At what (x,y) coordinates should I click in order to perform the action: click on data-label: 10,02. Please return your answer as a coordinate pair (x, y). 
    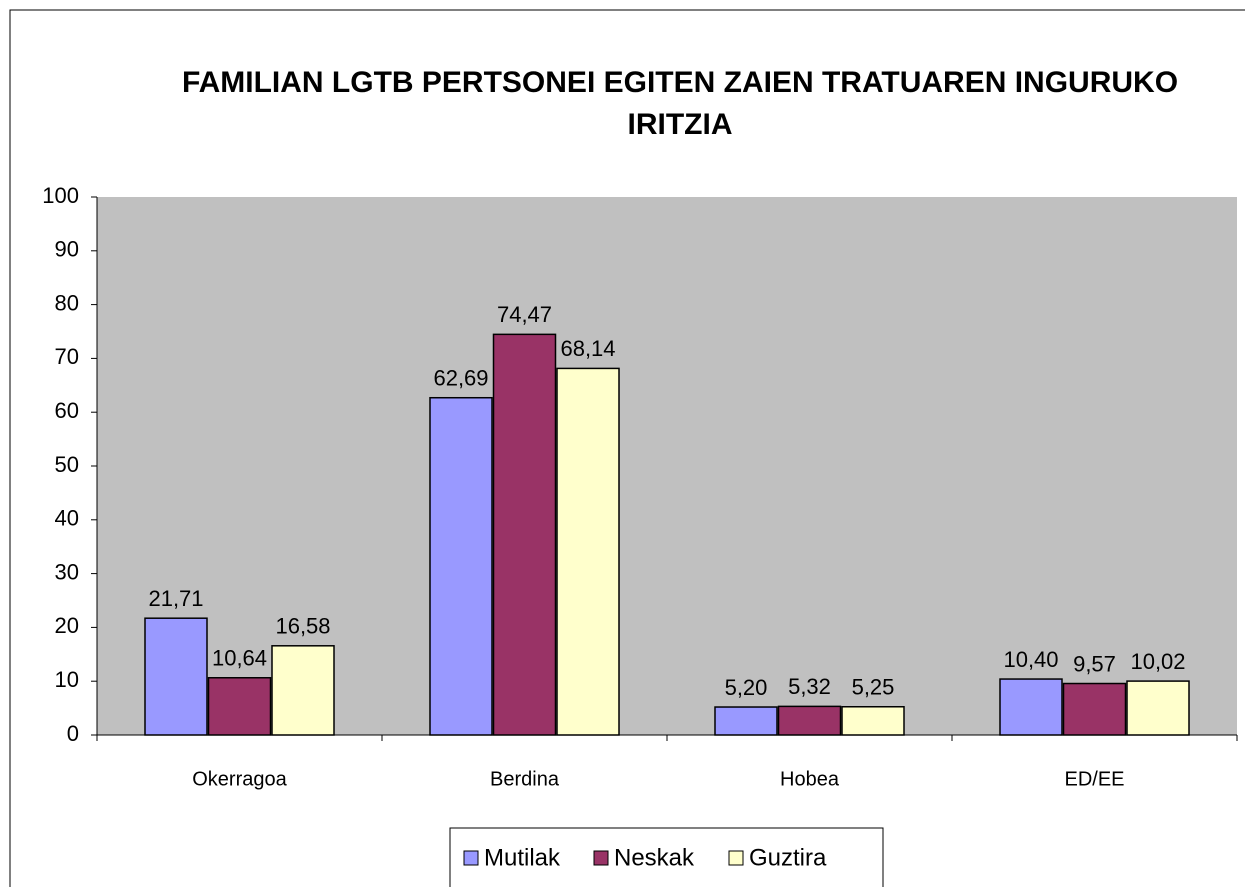
    Looking at the image, I should click on (1157, 661).